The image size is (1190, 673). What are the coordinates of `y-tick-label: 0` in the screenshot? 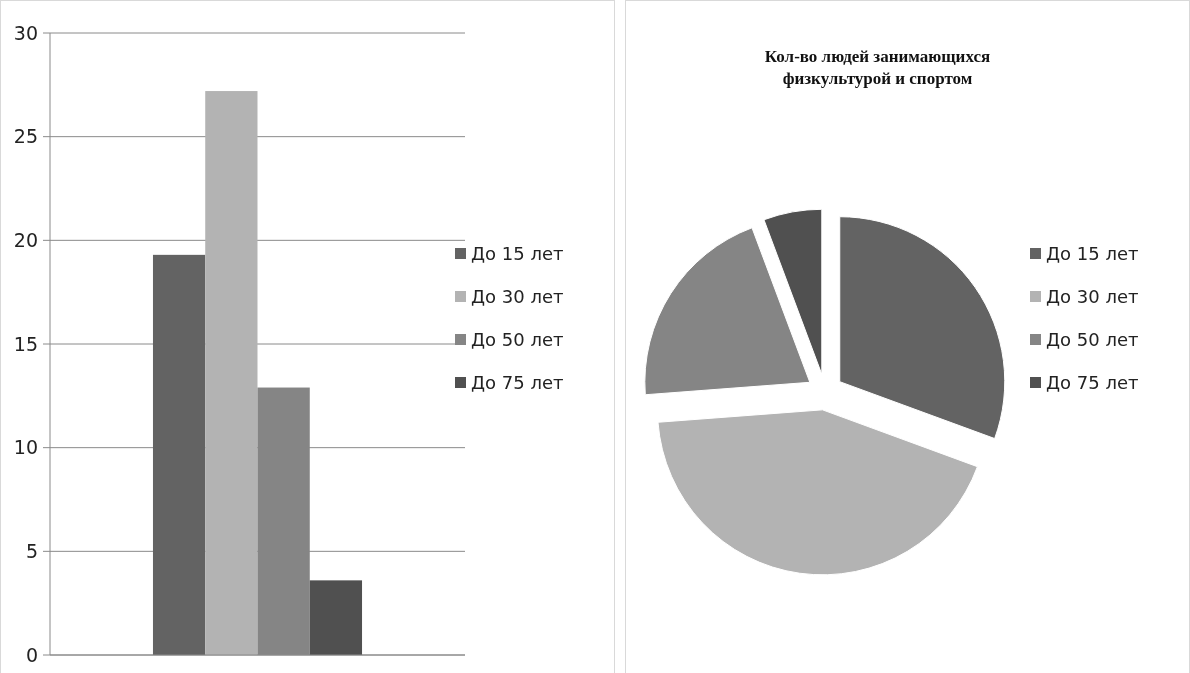 It's located at (31, 654).